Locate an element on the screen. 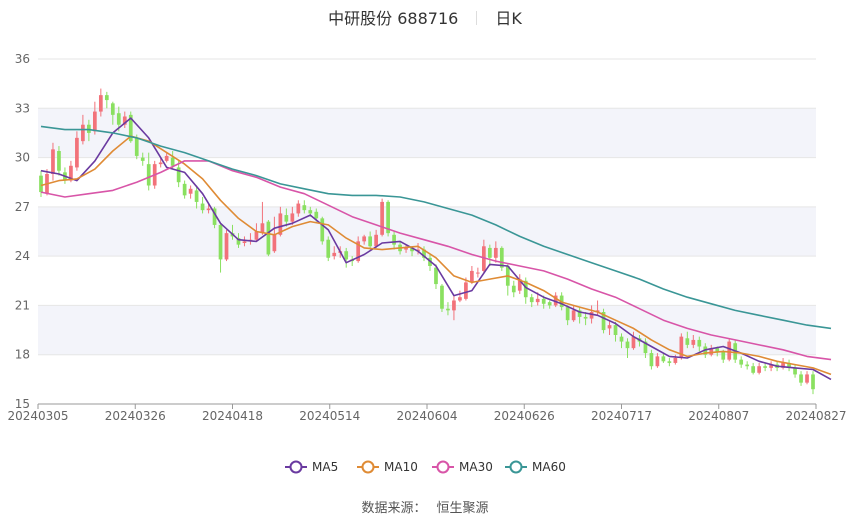 Image resolution: width=850 pixels, height=517 pixels. data-source: 数据来源： 恒生聚源 is located at coordinates (425, 506).